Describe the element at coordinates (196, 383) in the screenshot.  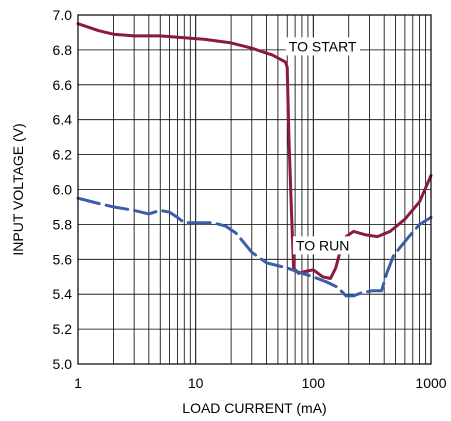
I see `x-tick-label: 10` at that location.